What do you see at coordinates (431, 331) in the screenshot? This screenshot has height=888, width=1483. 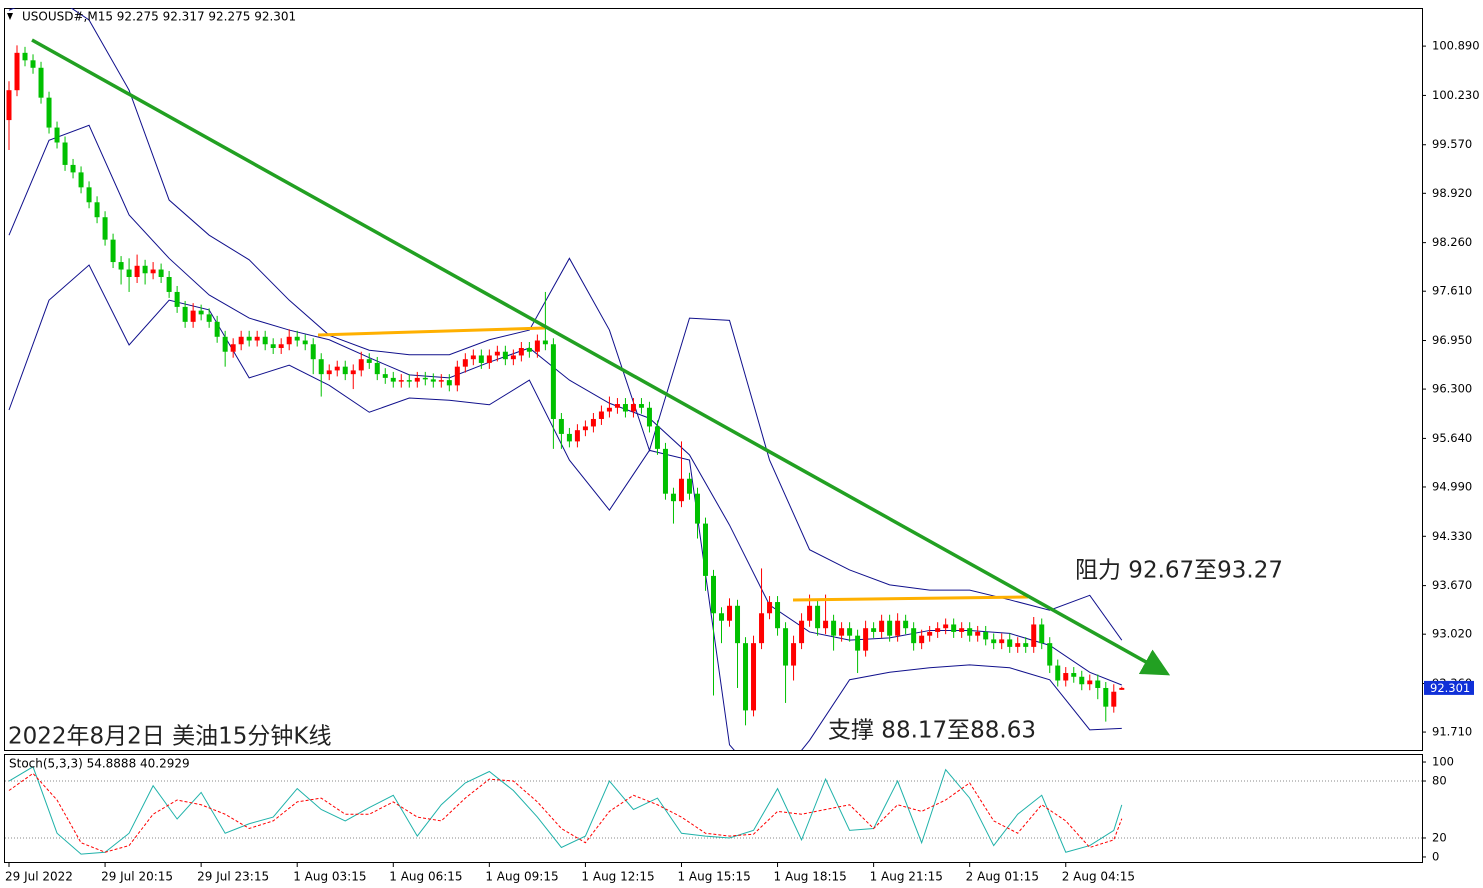 I see `resistance-line` at bounding box center [431, 331].